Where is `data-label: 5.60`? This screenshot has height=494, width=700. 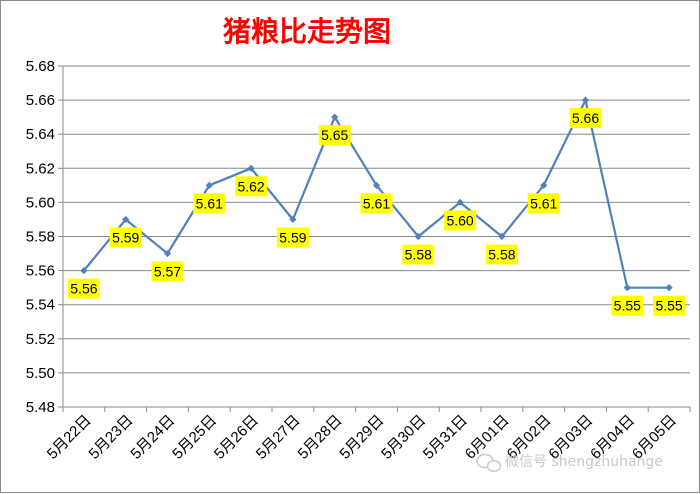
data-label: 5.60 is located at coordinates (460, 220).